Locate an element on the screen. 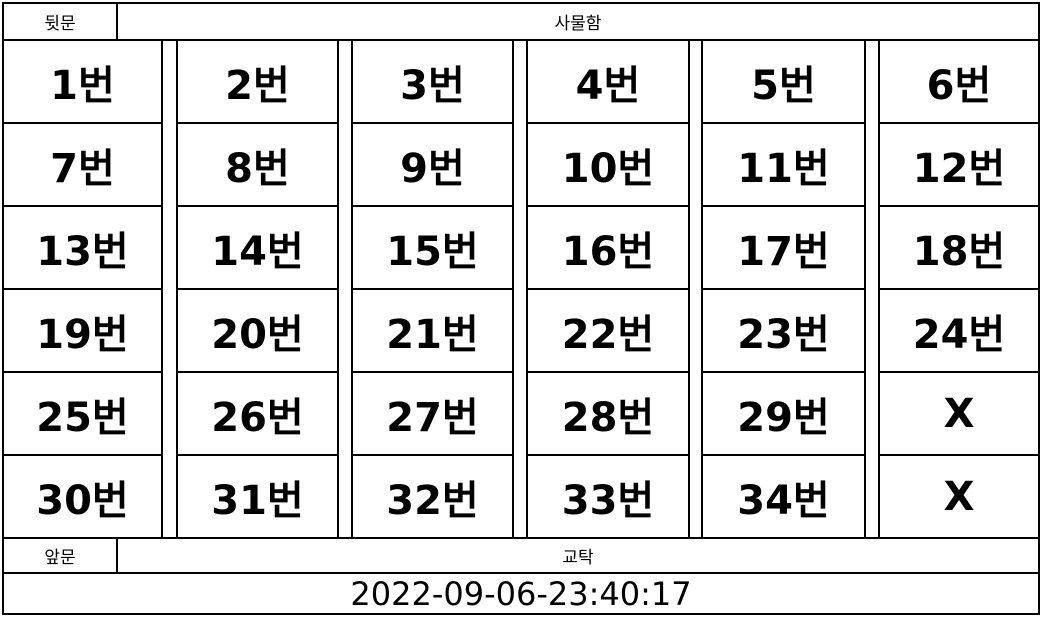 The image size is (1042, 617). back-door-label: 뒷문 is located at coordinates (60, 21).